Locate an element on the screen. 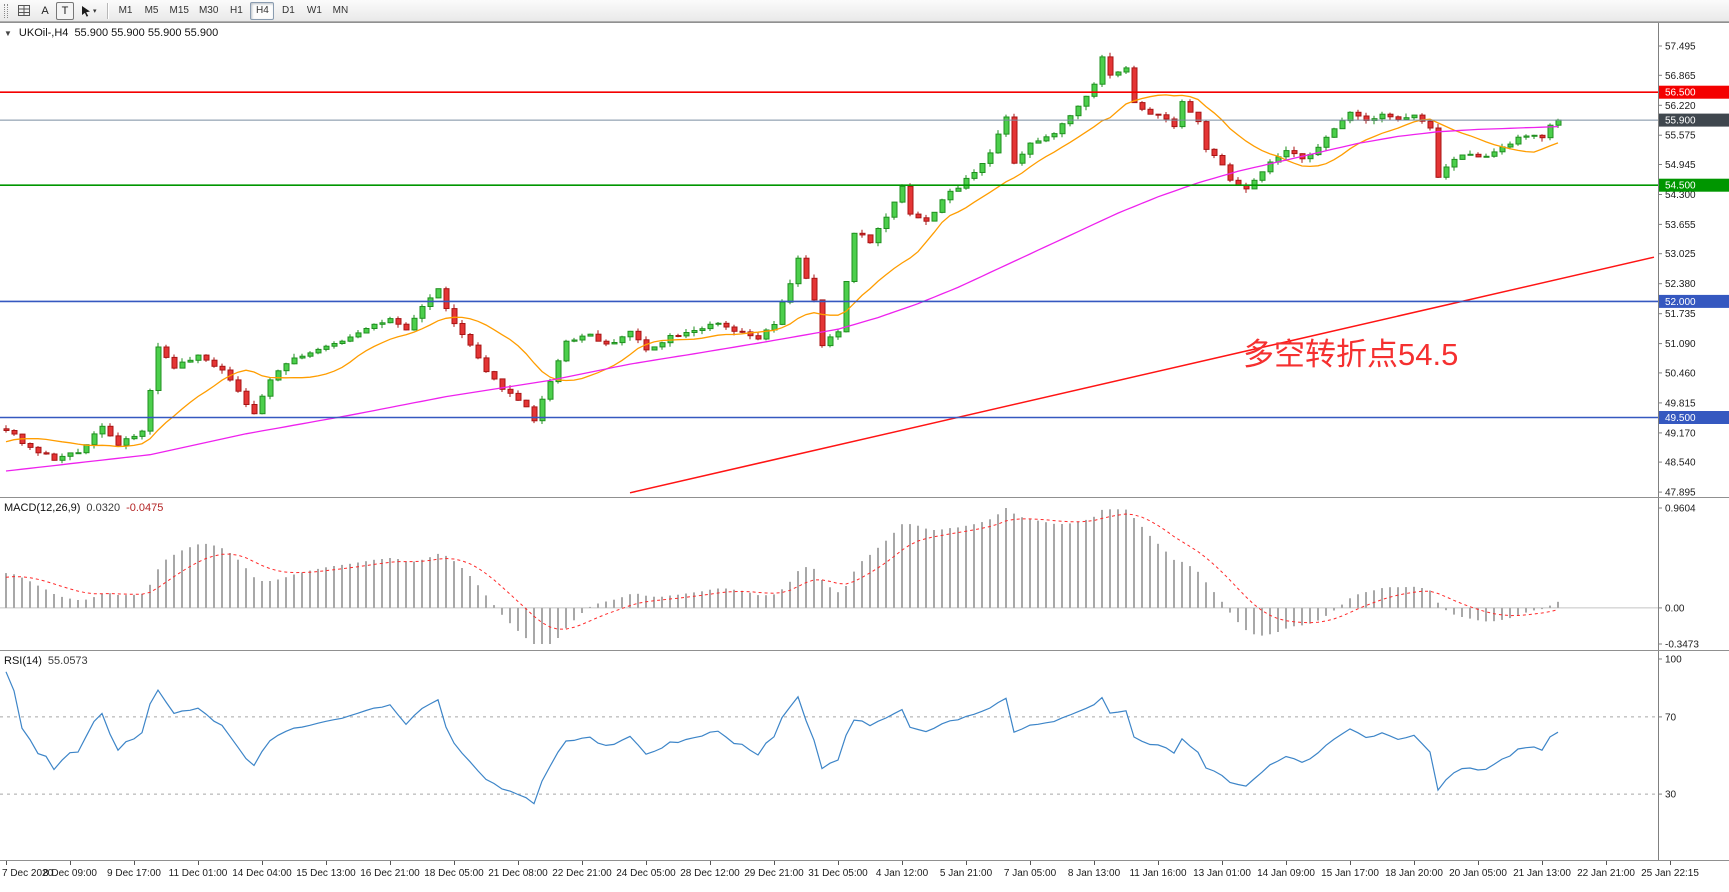 The image size is (1729, 892). price-badge: 49.500 is located at coordinates (1694, 417).